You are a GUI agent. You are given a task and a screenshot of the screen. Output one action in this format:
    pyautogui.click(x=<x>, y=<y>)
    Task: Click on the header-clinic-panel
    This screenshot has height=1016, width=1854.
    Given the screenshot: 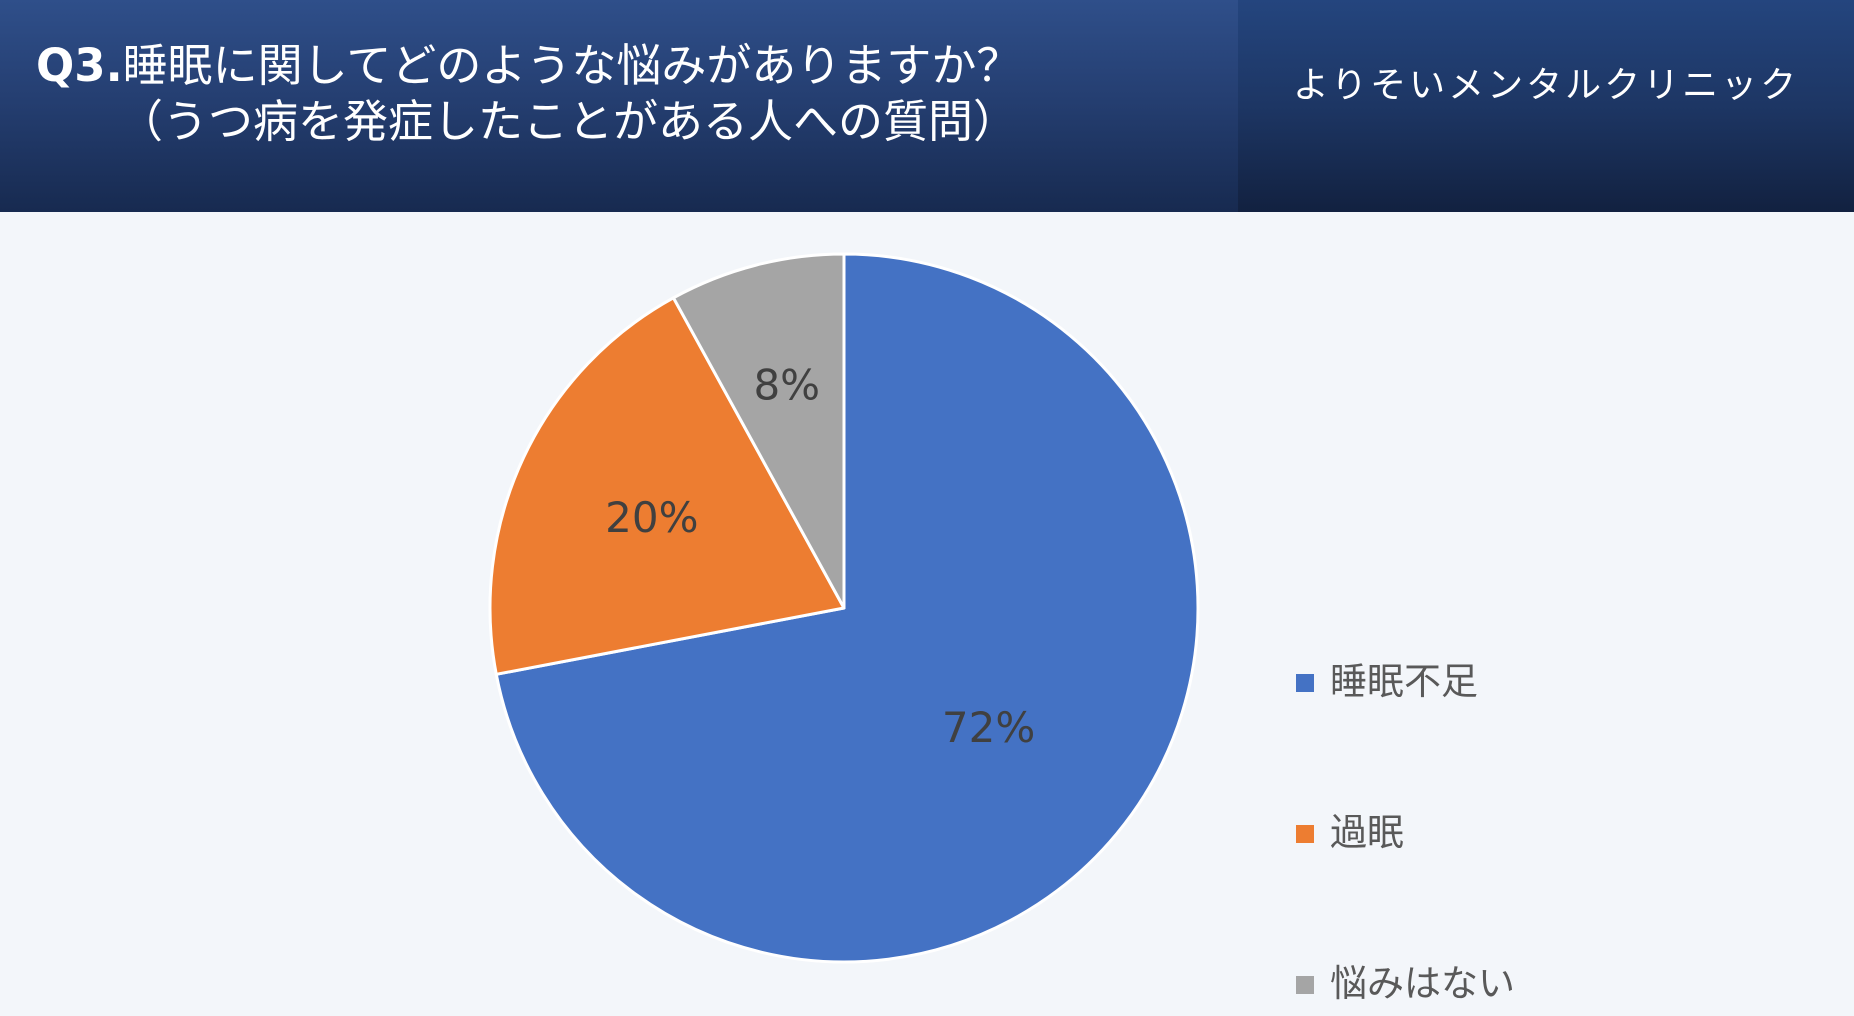 What is the action you would take?
    pyautogui.click(x=1546, y=106)
    